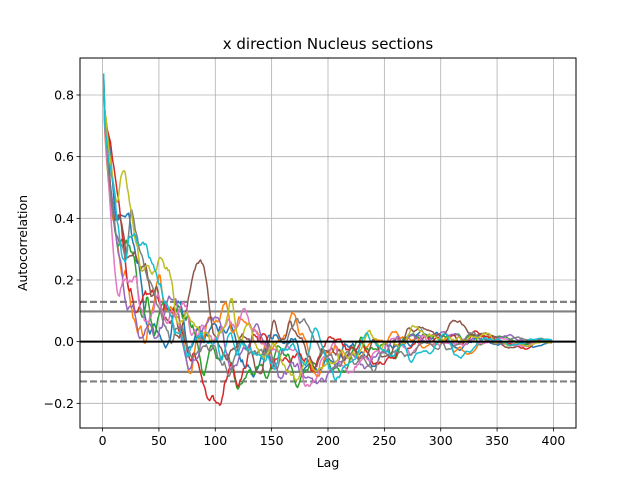  I want to click on x-tick-label: 350, so click(497, 440).